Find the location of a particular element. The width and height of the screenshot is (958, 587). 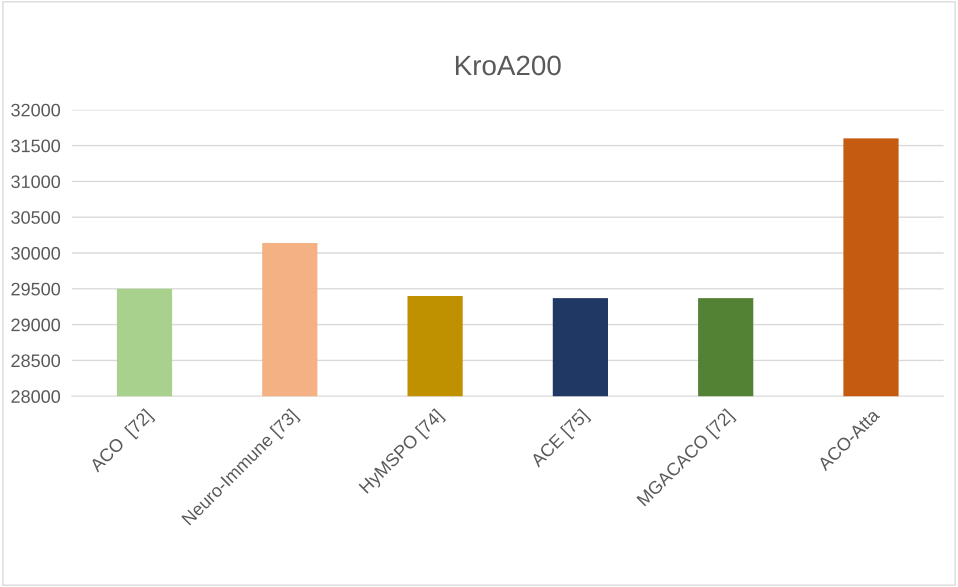

y-tick-label: 31500 is located at coordinates (35, 146).